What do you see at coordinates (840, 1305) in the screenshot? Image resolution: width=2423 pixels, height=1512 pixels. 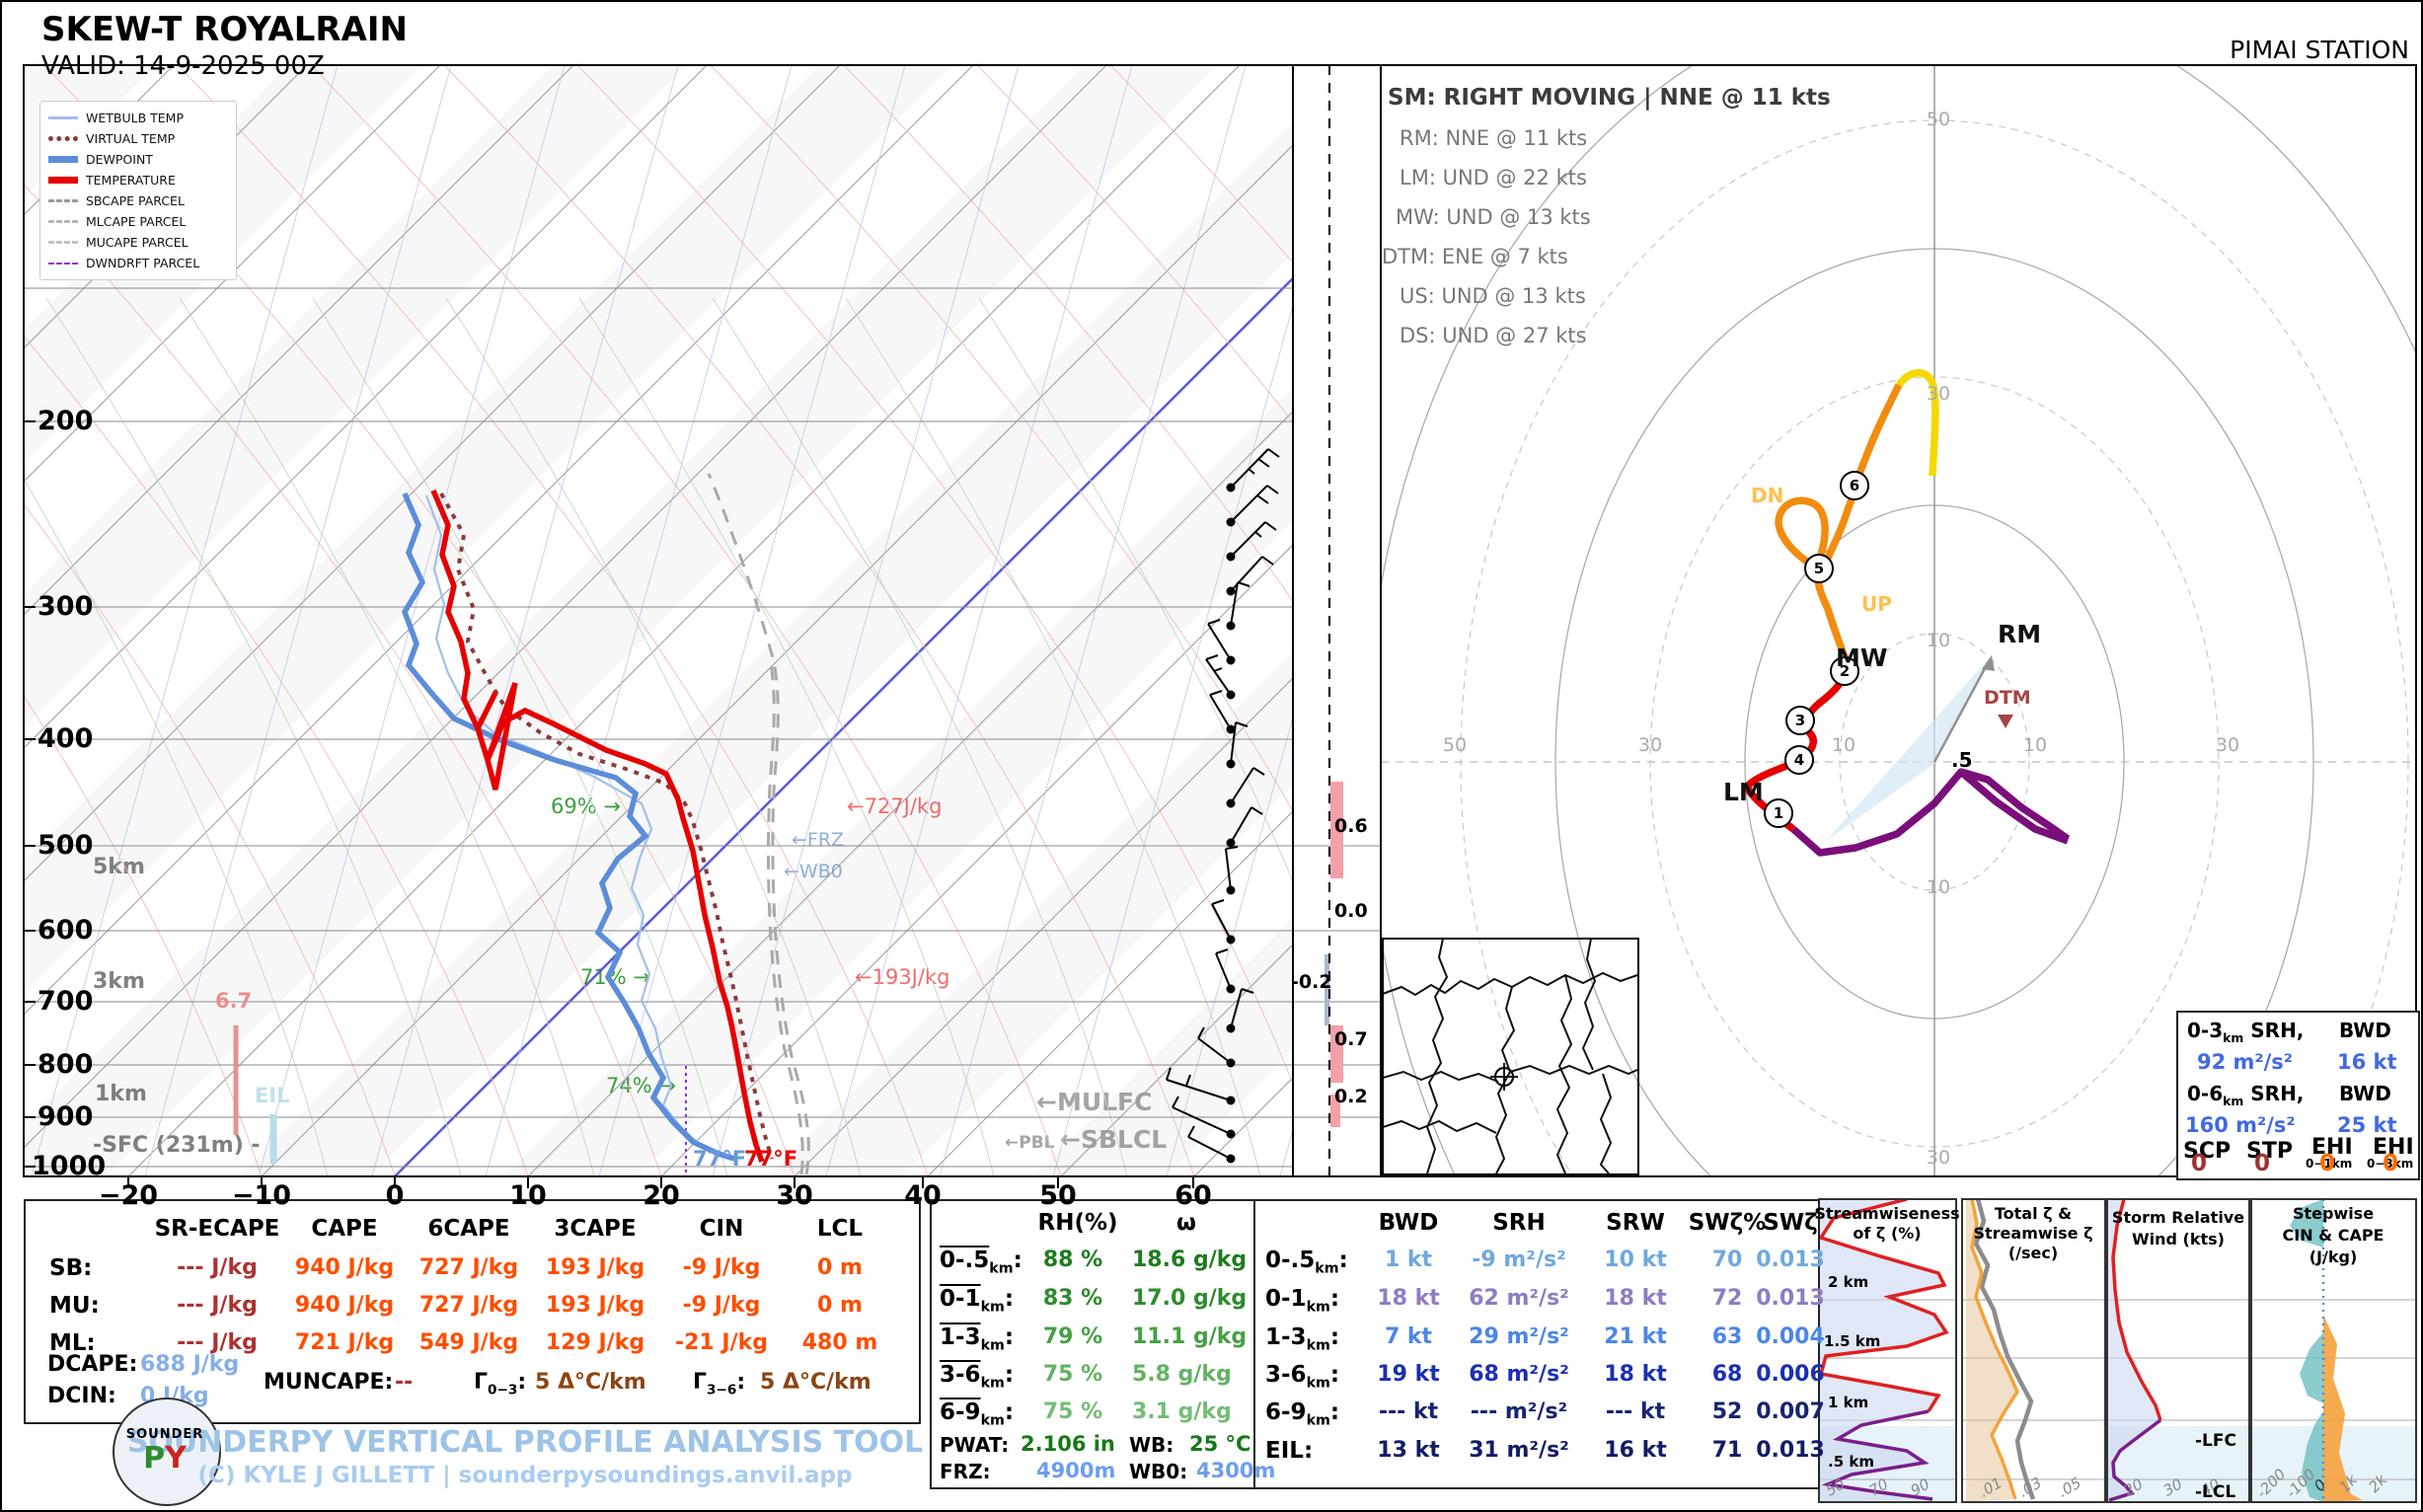 I see `mu-lcl: 0 m` at bounding box center [840, 1305].